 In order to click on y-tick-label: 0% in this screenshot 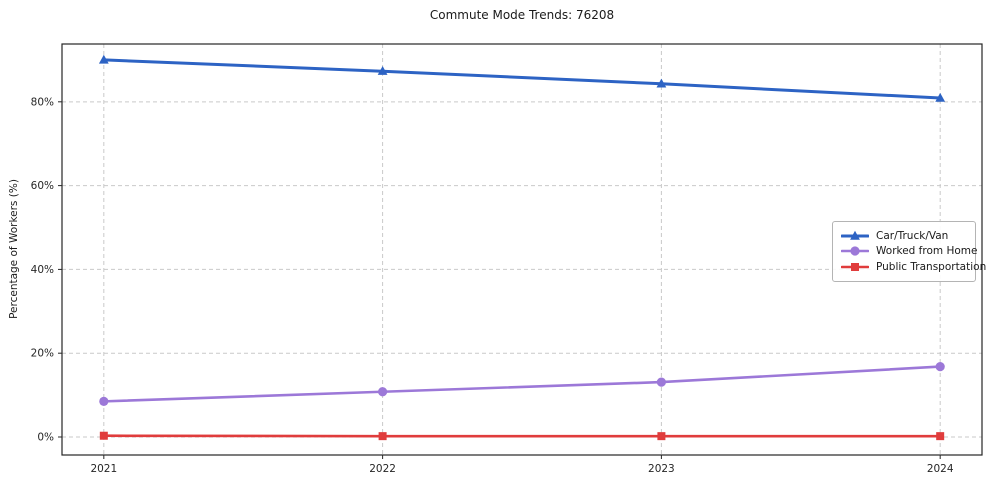, I will do `click(45, 437)`.